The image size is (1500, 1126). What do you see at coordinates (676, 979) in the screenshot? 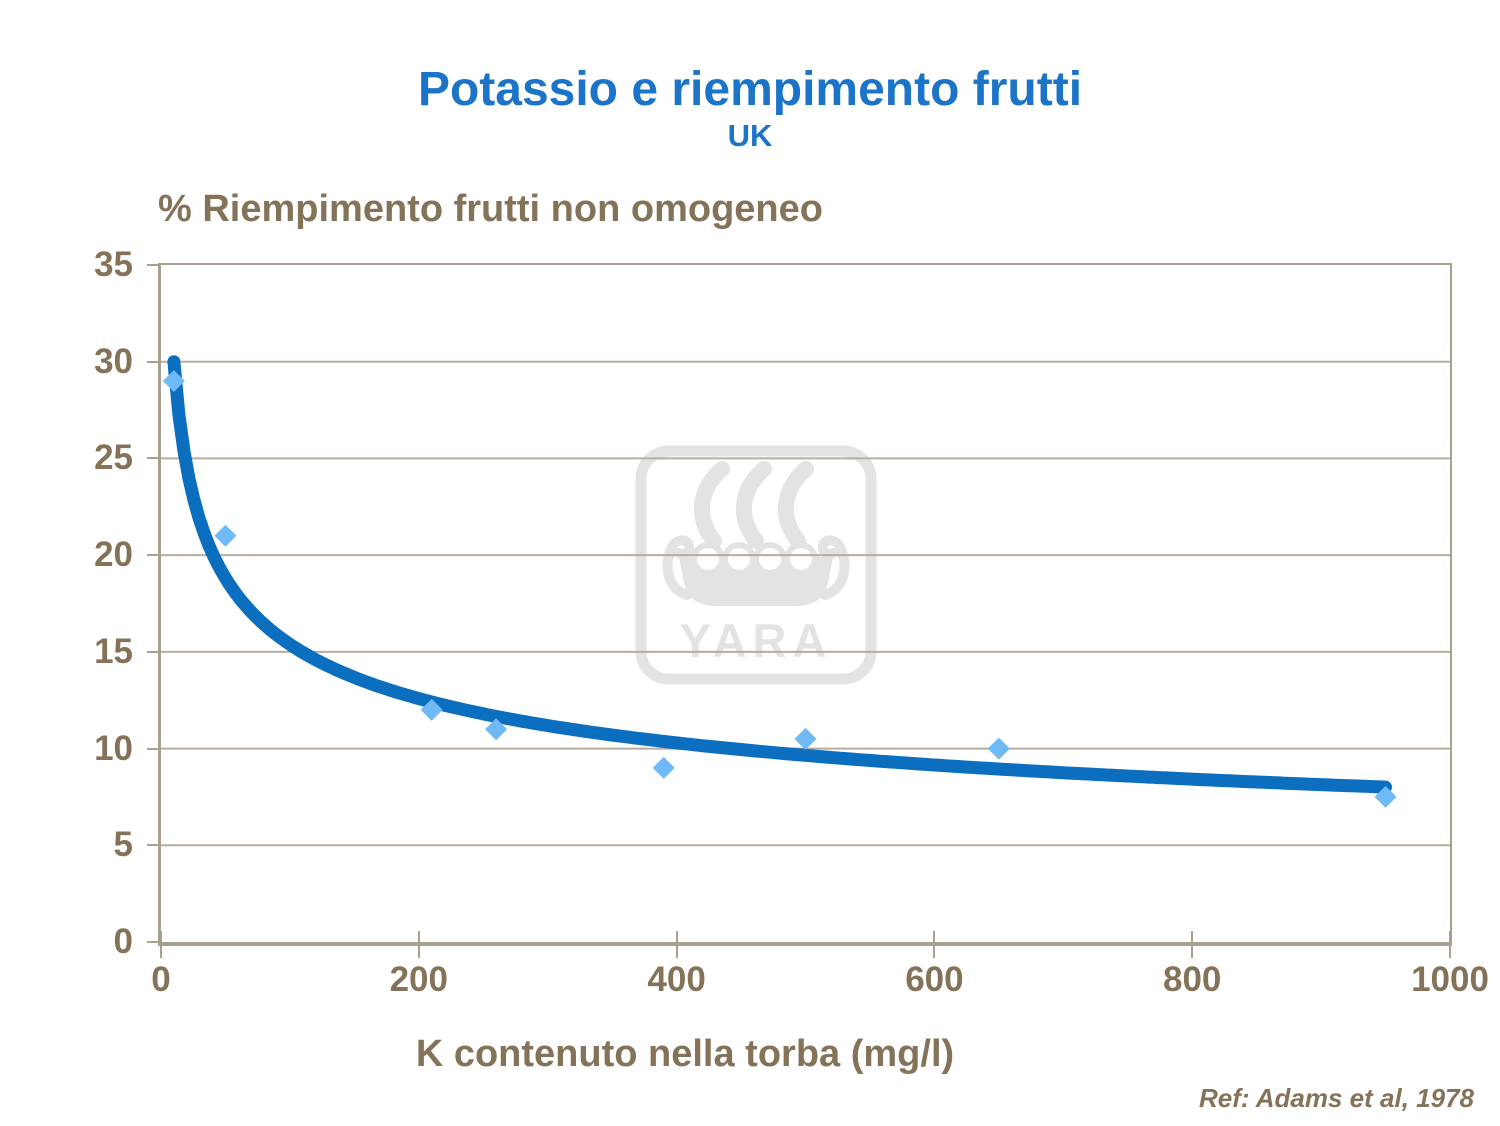
I see `x-tick-label: 400` at bounding box center [676, 979].